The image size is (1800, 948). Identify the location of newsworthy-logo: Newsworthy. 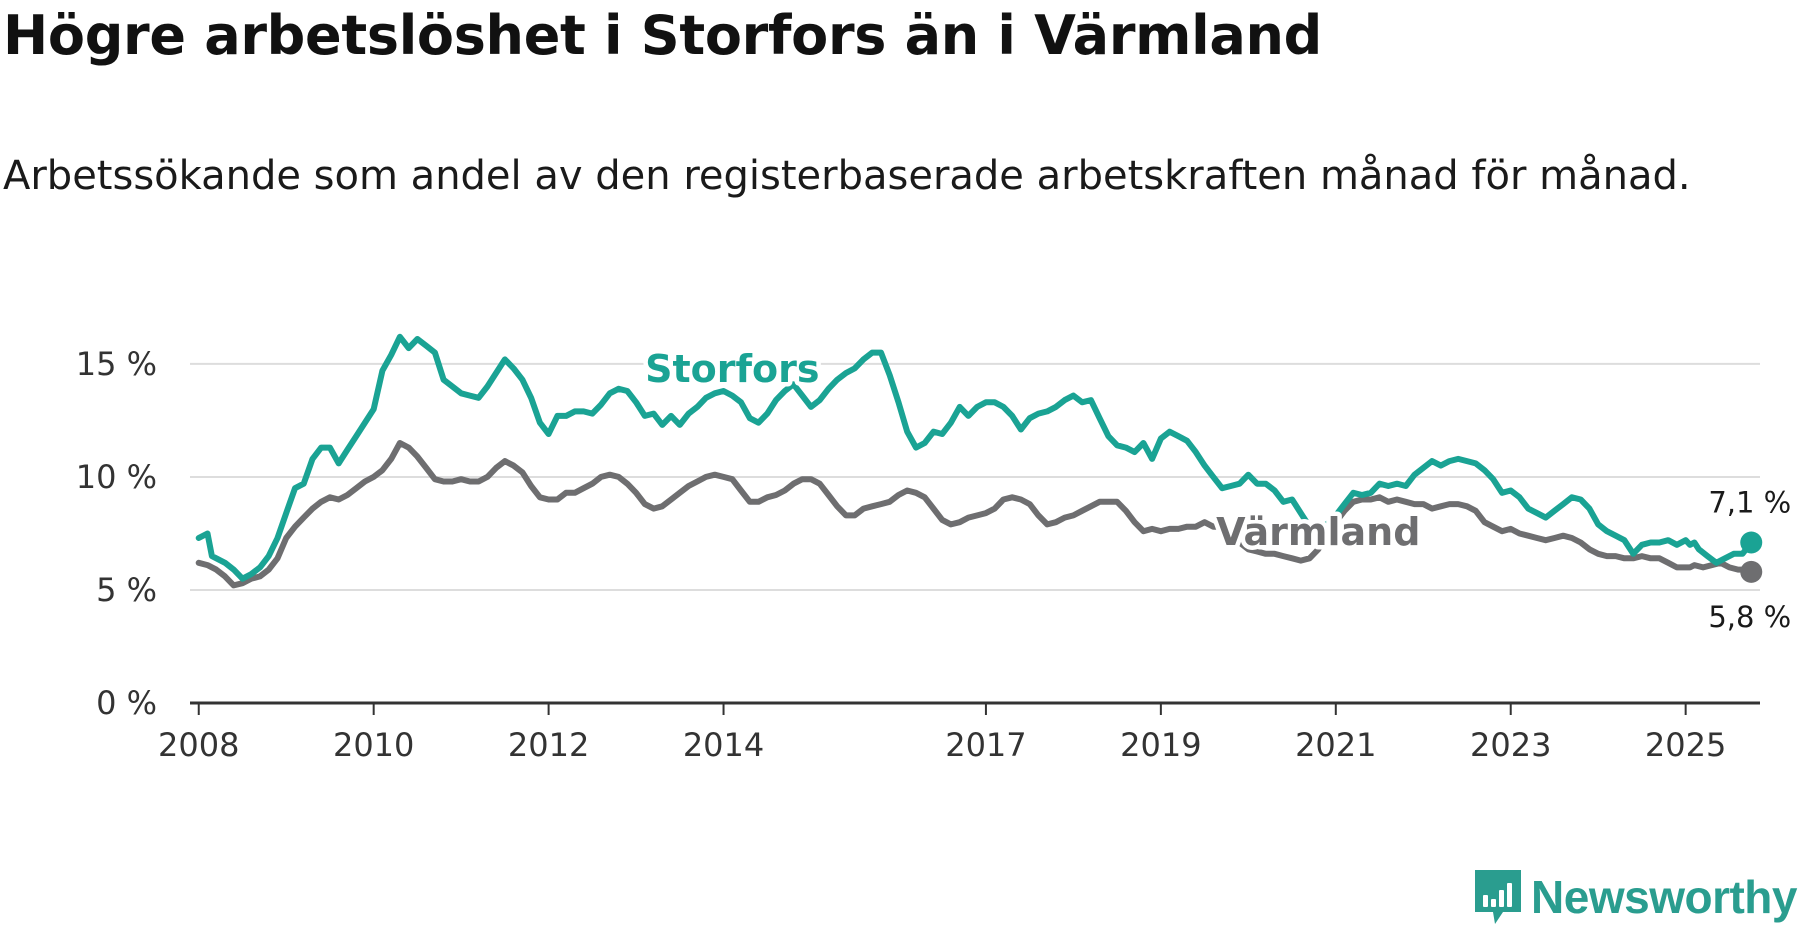
(1635, 897).